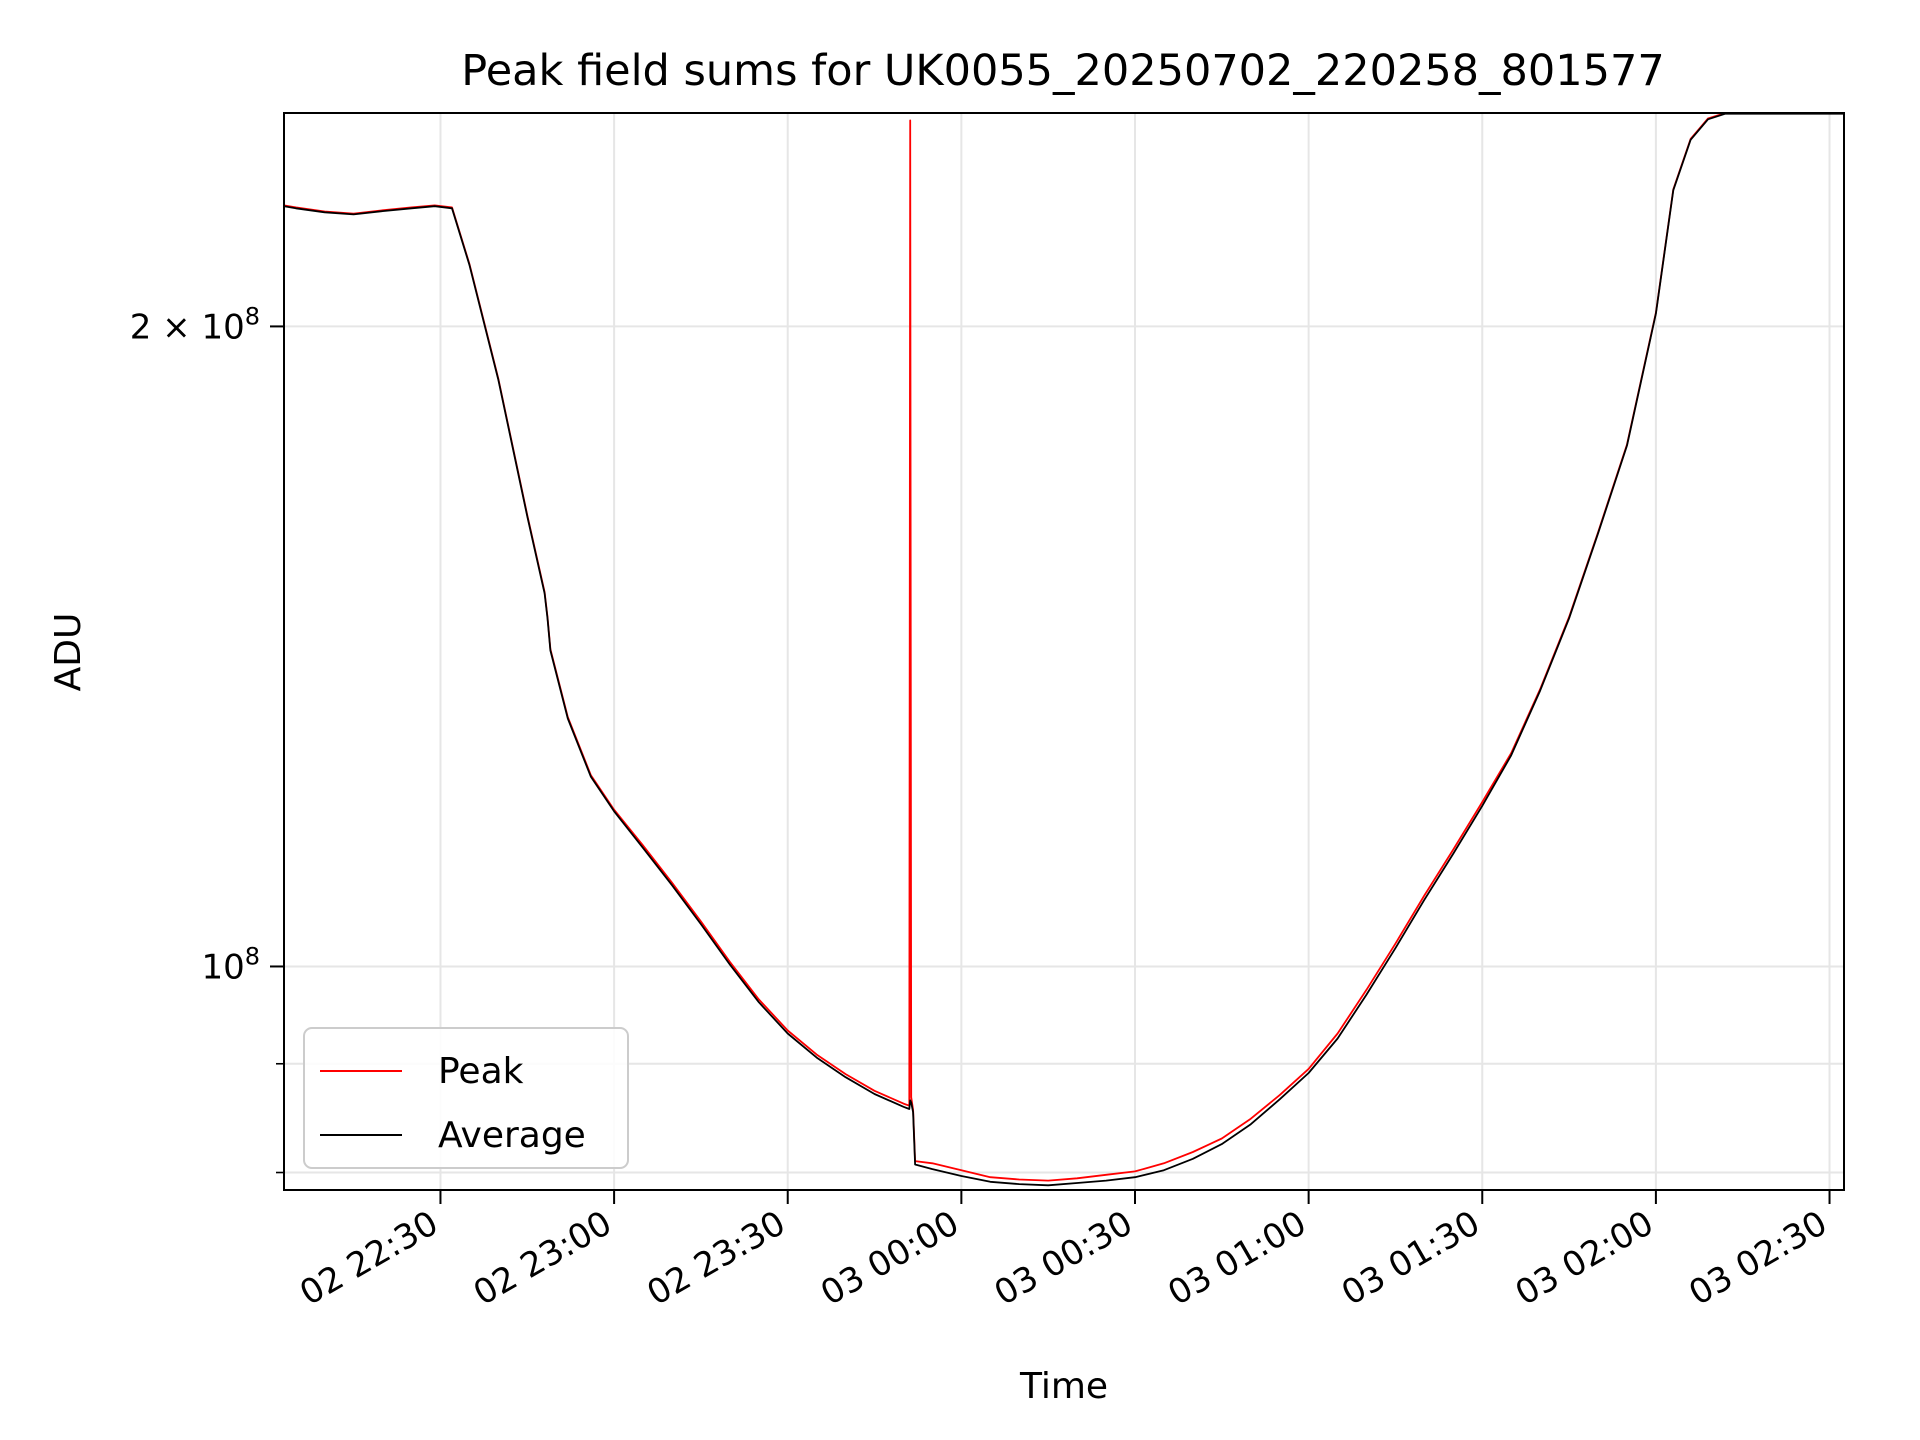  I want to click on legend-label-peak: Peak, so click(481, 1071).